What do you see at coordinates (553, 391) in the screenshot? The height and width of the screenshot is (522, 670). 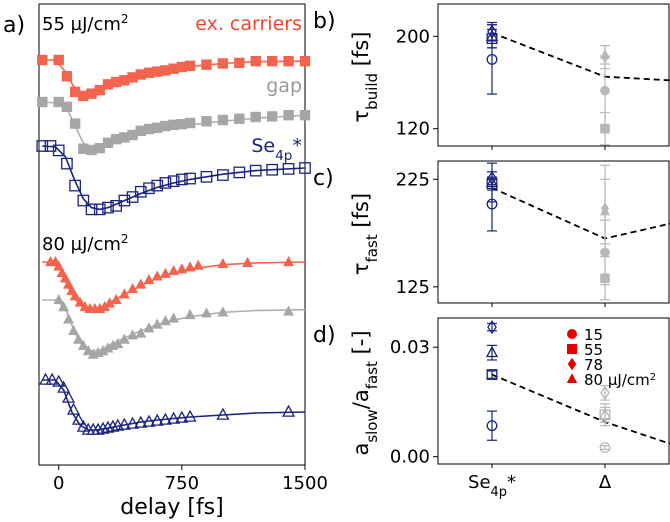 I see `plot-frame` at bounding box center [553, 391].